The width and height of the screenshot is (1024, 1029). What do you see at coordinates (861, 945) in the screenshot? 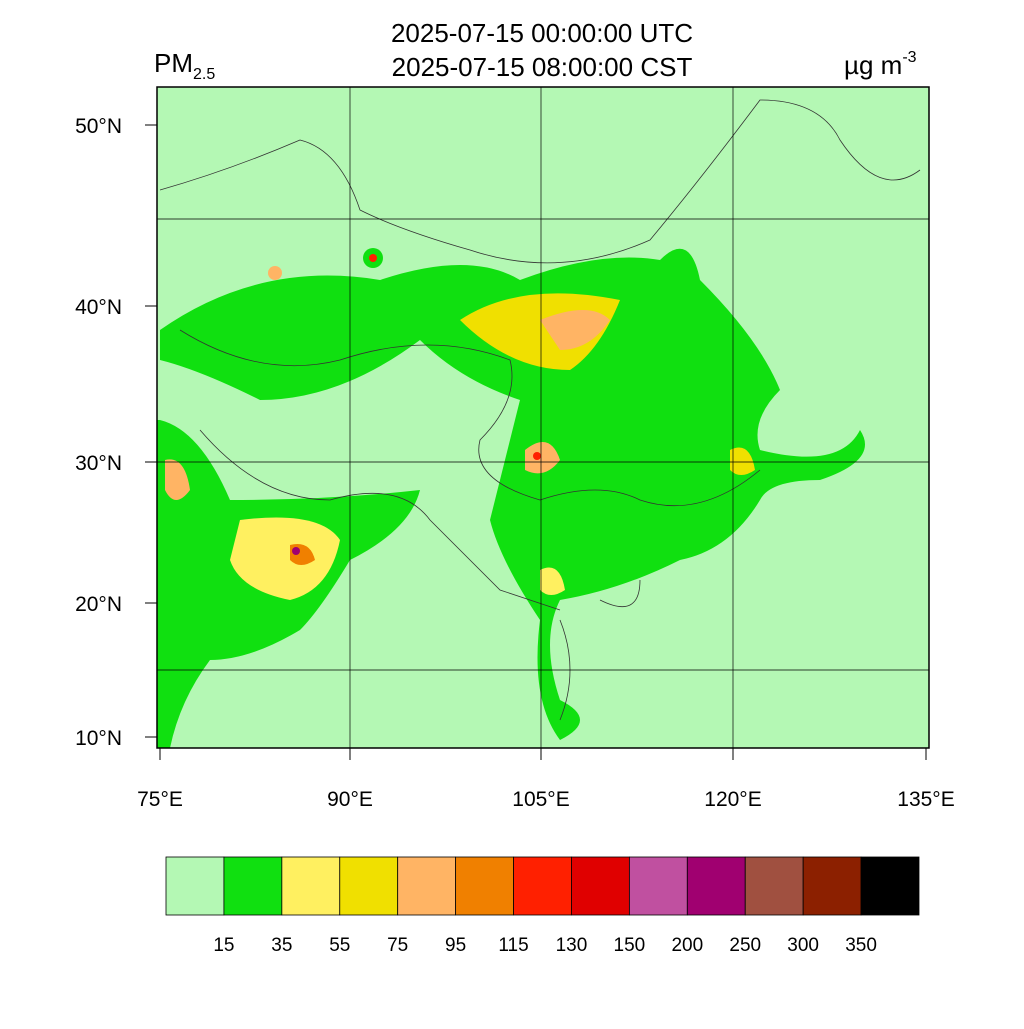
I see `colorbar-label: 350` at bounding box center [861, 945].